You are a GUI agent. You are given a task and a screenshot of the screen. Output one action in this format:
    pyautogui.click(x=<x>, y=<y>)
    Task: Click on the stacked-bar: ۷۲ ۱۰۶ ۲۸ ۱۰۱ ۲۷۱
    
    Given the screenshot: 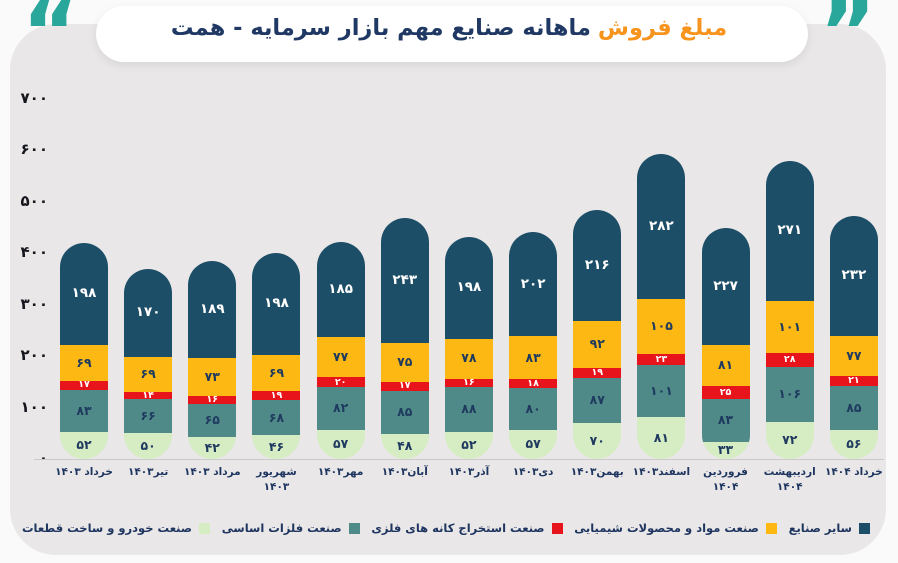 What is the action you would take?
    pyautogui.click(x=789, y=310)
    